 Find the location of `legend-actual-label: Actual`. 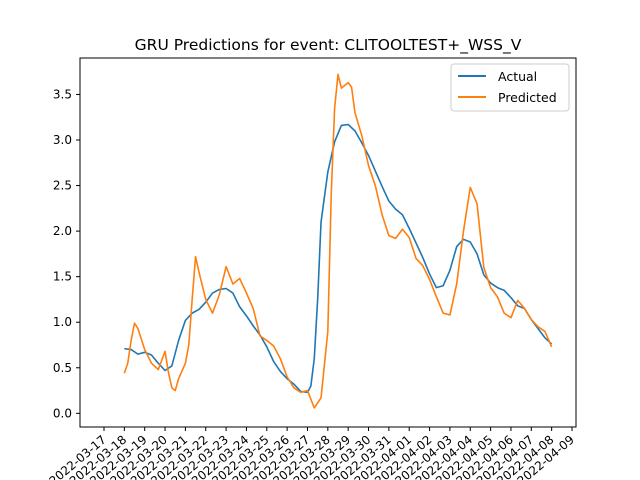

legend-actual-label: Actual is located at coordinates (517, 76).